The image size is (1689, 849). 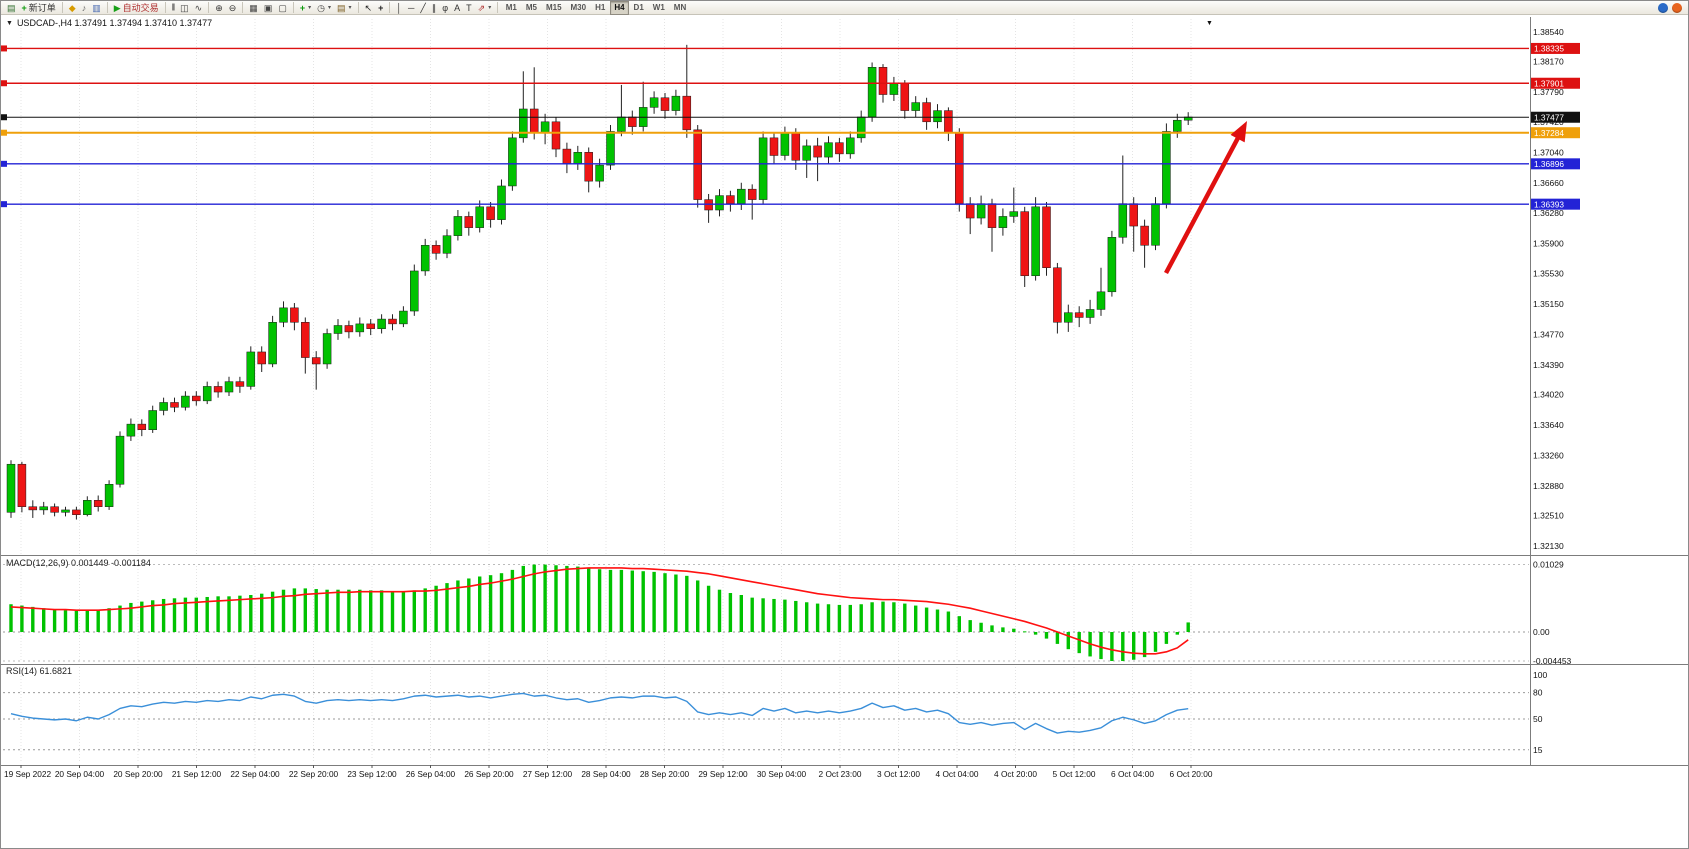 I want to click on line-chart-button: ∿, so click(x=199, y=8).